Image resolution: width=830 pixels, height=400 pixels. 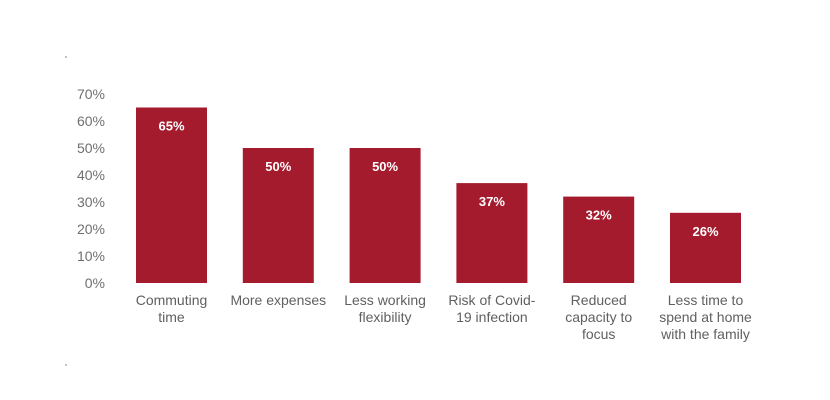 What do you see at coordinates (491, 300) in the screenshot?
I see `x-category-label-line: Risk of Covid-` at bounding box center [491, 300].